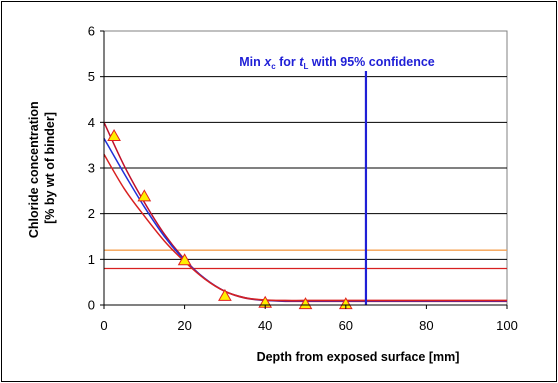  I want to click on threshold-lines, so click(305, 259).